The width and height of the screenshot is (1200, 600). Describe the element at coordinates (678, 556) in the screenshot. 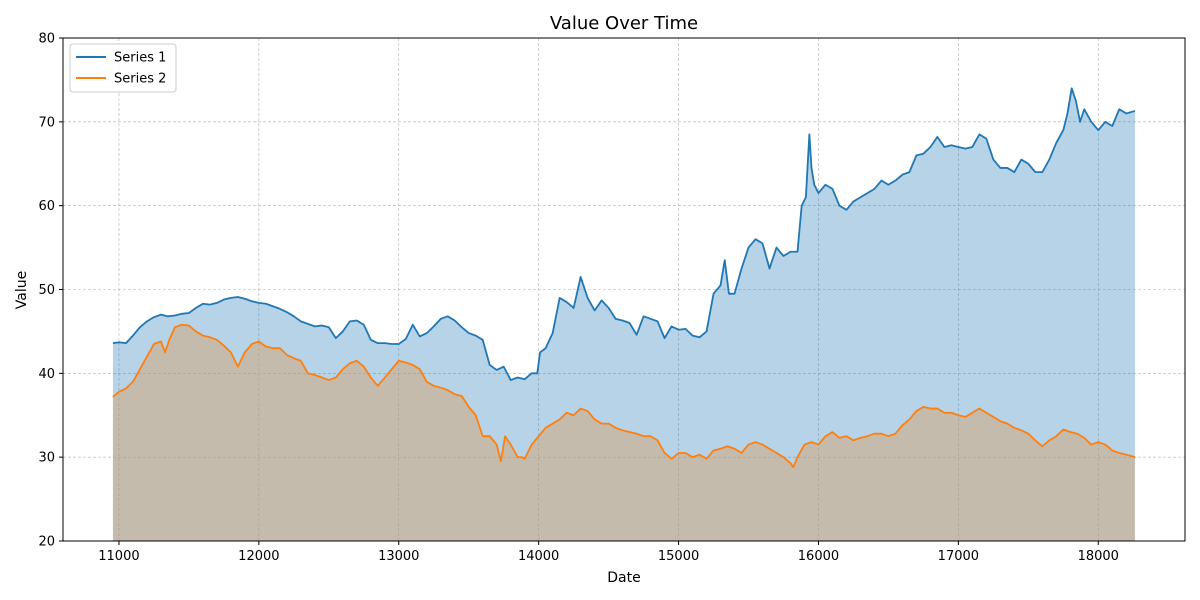

I see `x-tick-label: 15000` at that location.